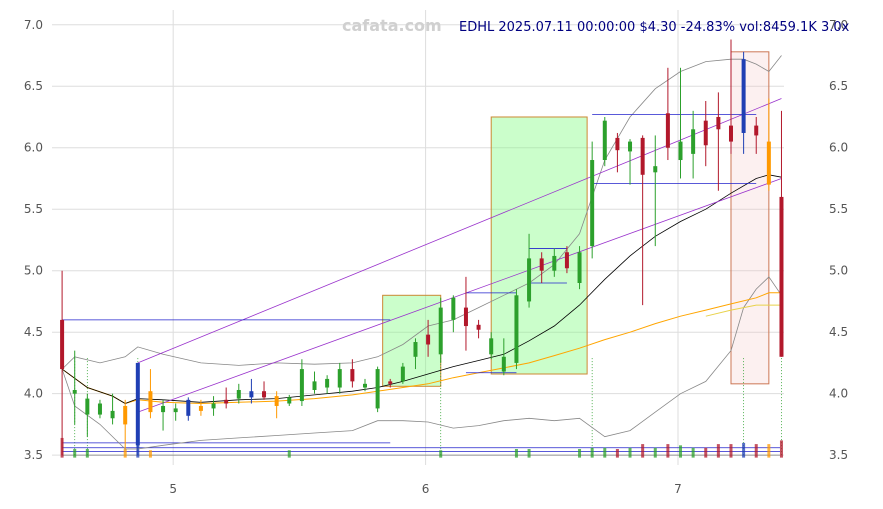  I want to click on x-tick-label: 6, so click(426, 489).